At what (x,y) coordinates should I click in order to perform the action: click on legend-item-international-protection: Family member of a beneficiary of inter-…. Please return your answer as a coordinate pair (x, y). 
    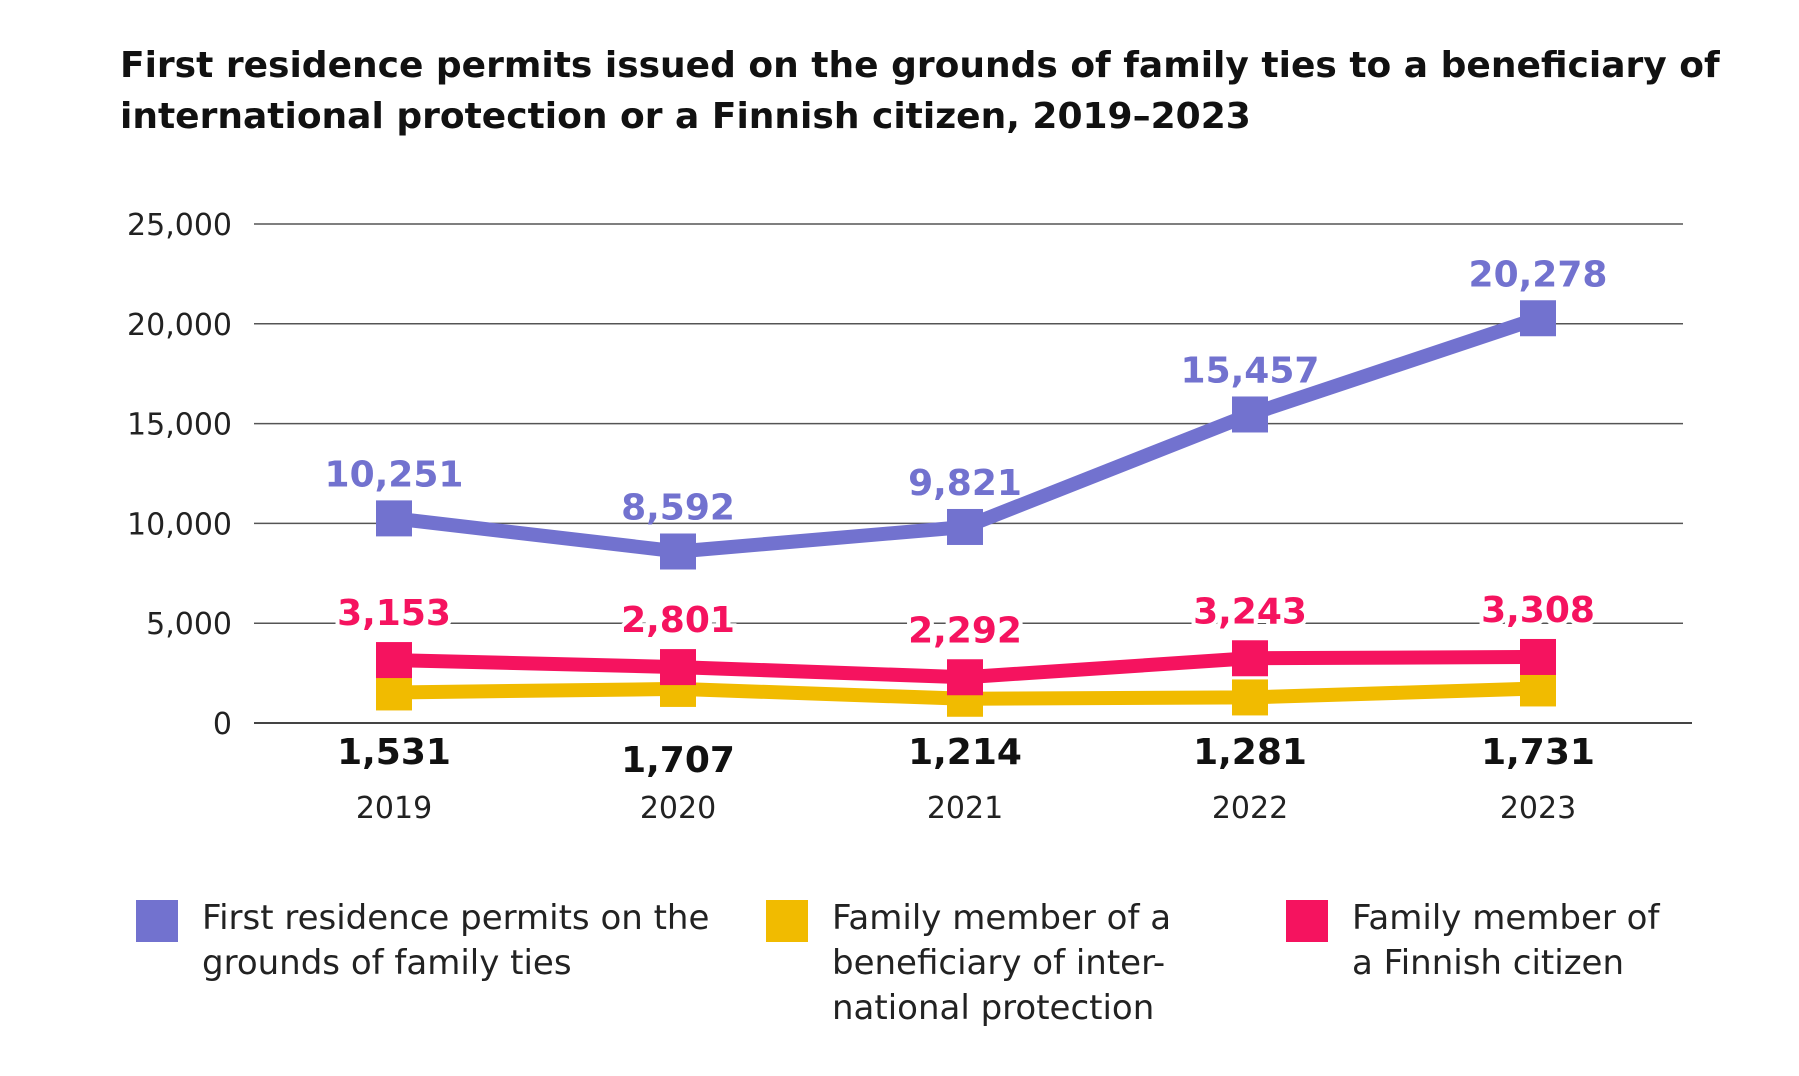
    Looking at the image, I should click on (968, 963).